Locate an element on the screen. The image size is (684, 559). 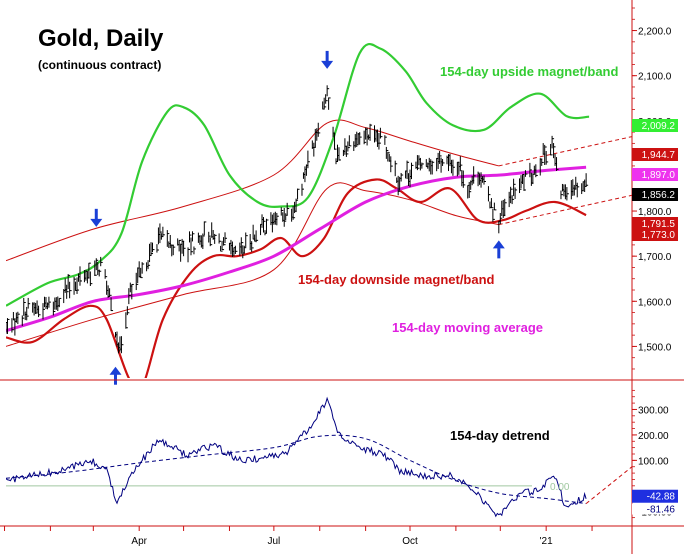
y-tick-label: 1,500.0 is located at coordinates (655, 347).